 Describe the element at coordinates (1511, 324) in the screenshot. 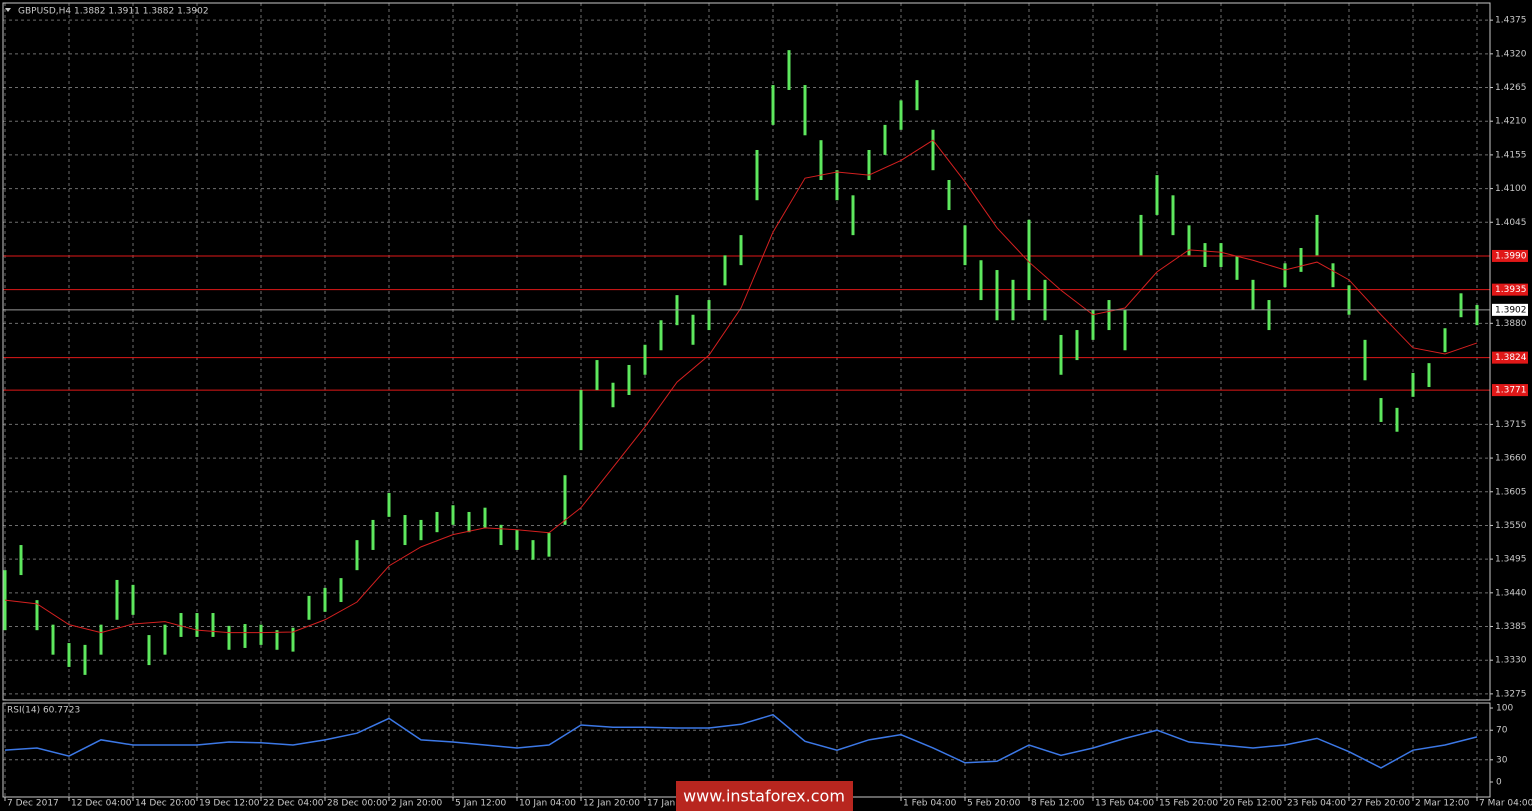

I see `y-tick-label: 1.3880` at that location.